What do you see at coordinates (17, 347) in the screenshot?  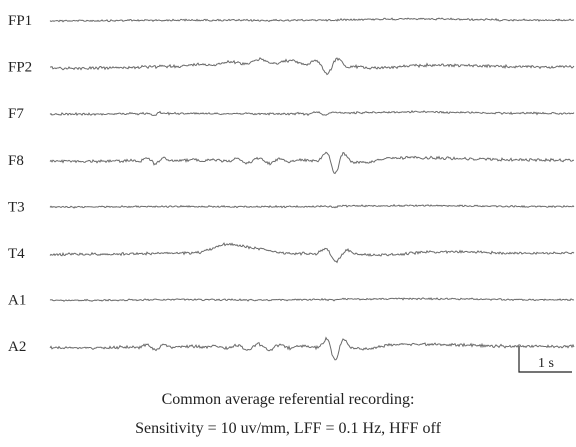 I see `channel-label: A2` at bounding box center [17, 347].